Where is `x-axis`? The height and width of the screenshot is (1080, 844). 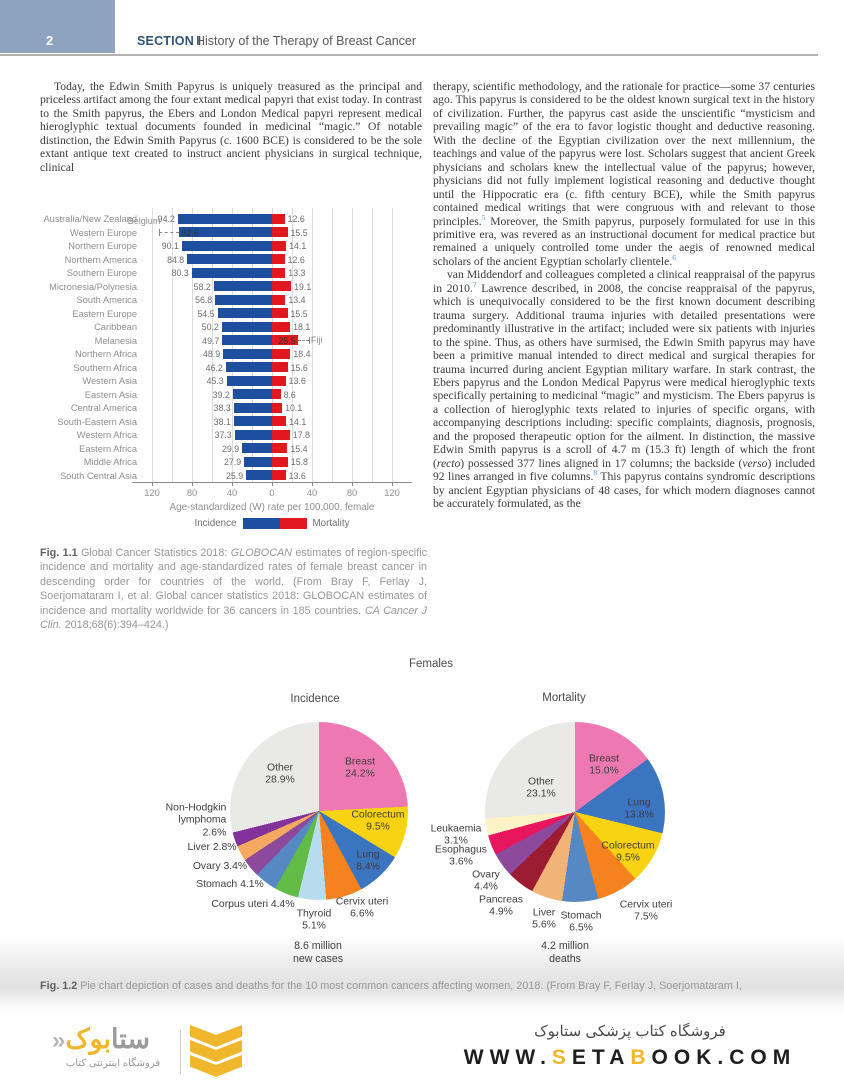 x-axis is located at coordinates (272, 482).